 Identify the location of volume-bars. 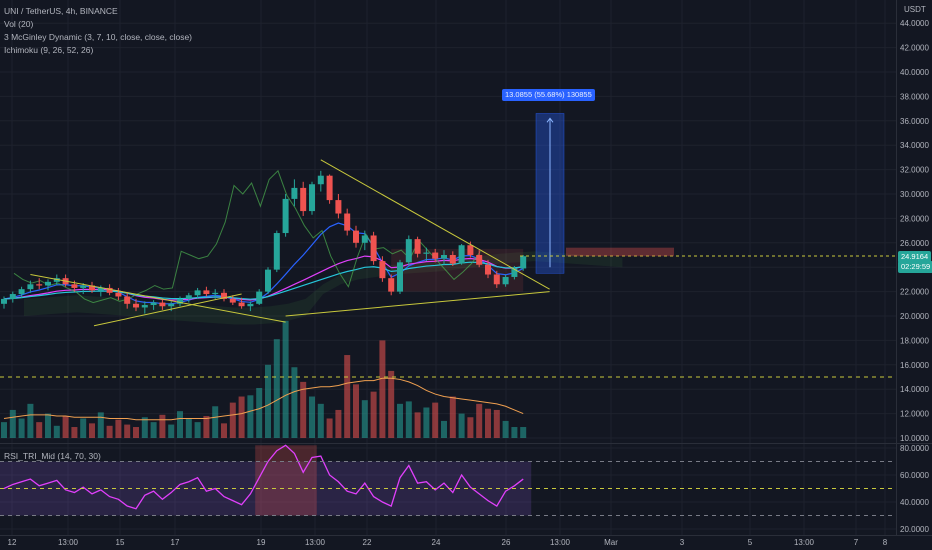
(264, 379).